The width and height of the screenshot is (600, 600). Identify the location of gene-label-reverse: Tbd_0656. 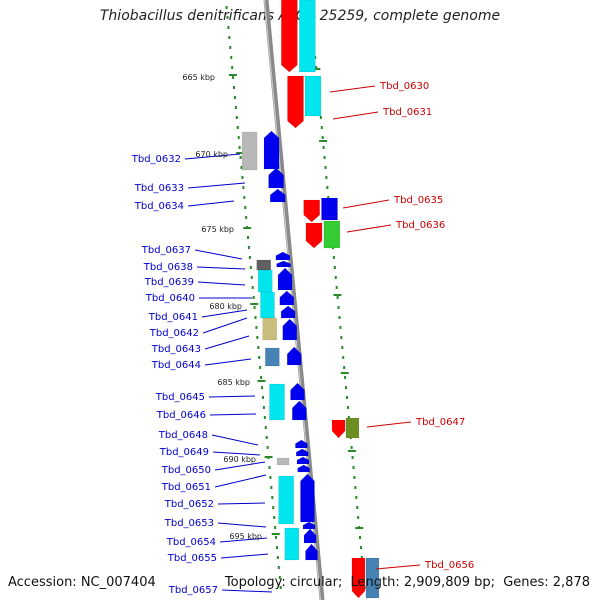
(449, 565).